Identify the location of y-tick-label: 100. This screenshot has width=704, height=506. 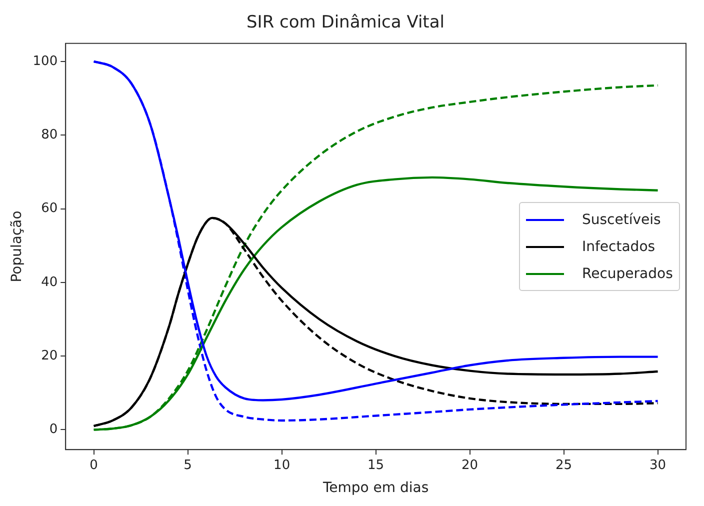
(45, 61).